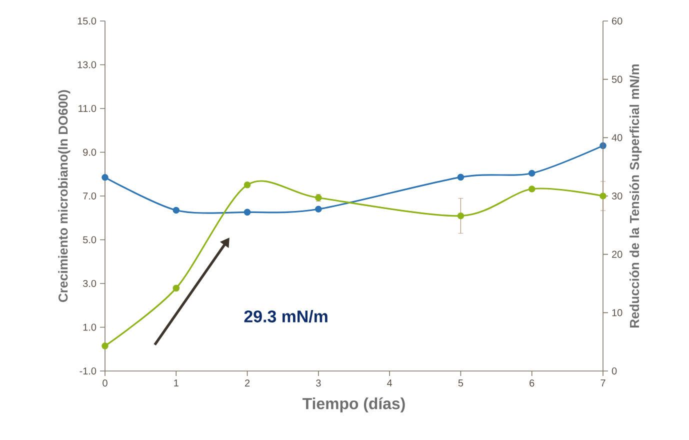  I want to click on y-tick-label: 7.0, so click(89, 196).